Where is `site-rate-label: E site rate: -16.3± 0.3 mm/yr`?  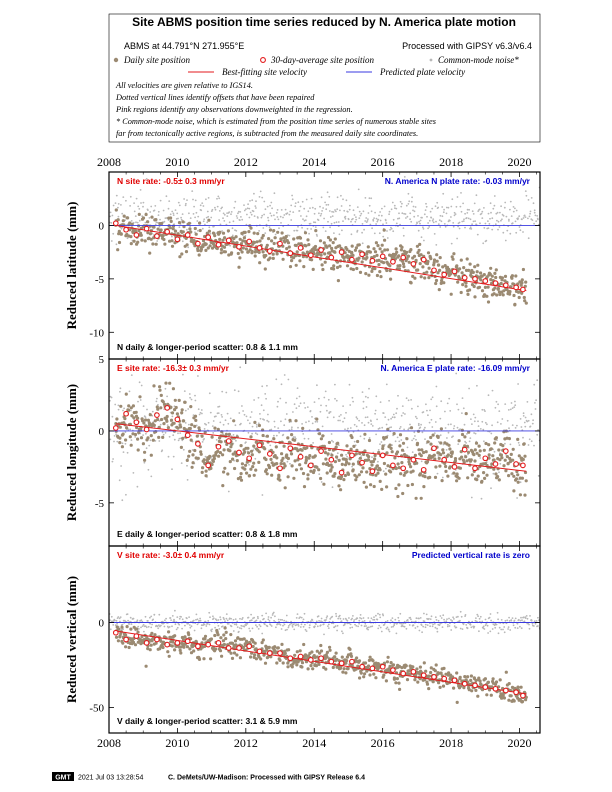 site-rate-label: E site rate: -16.3± 0.3 mm/yr is located at coordinates (173, 368).